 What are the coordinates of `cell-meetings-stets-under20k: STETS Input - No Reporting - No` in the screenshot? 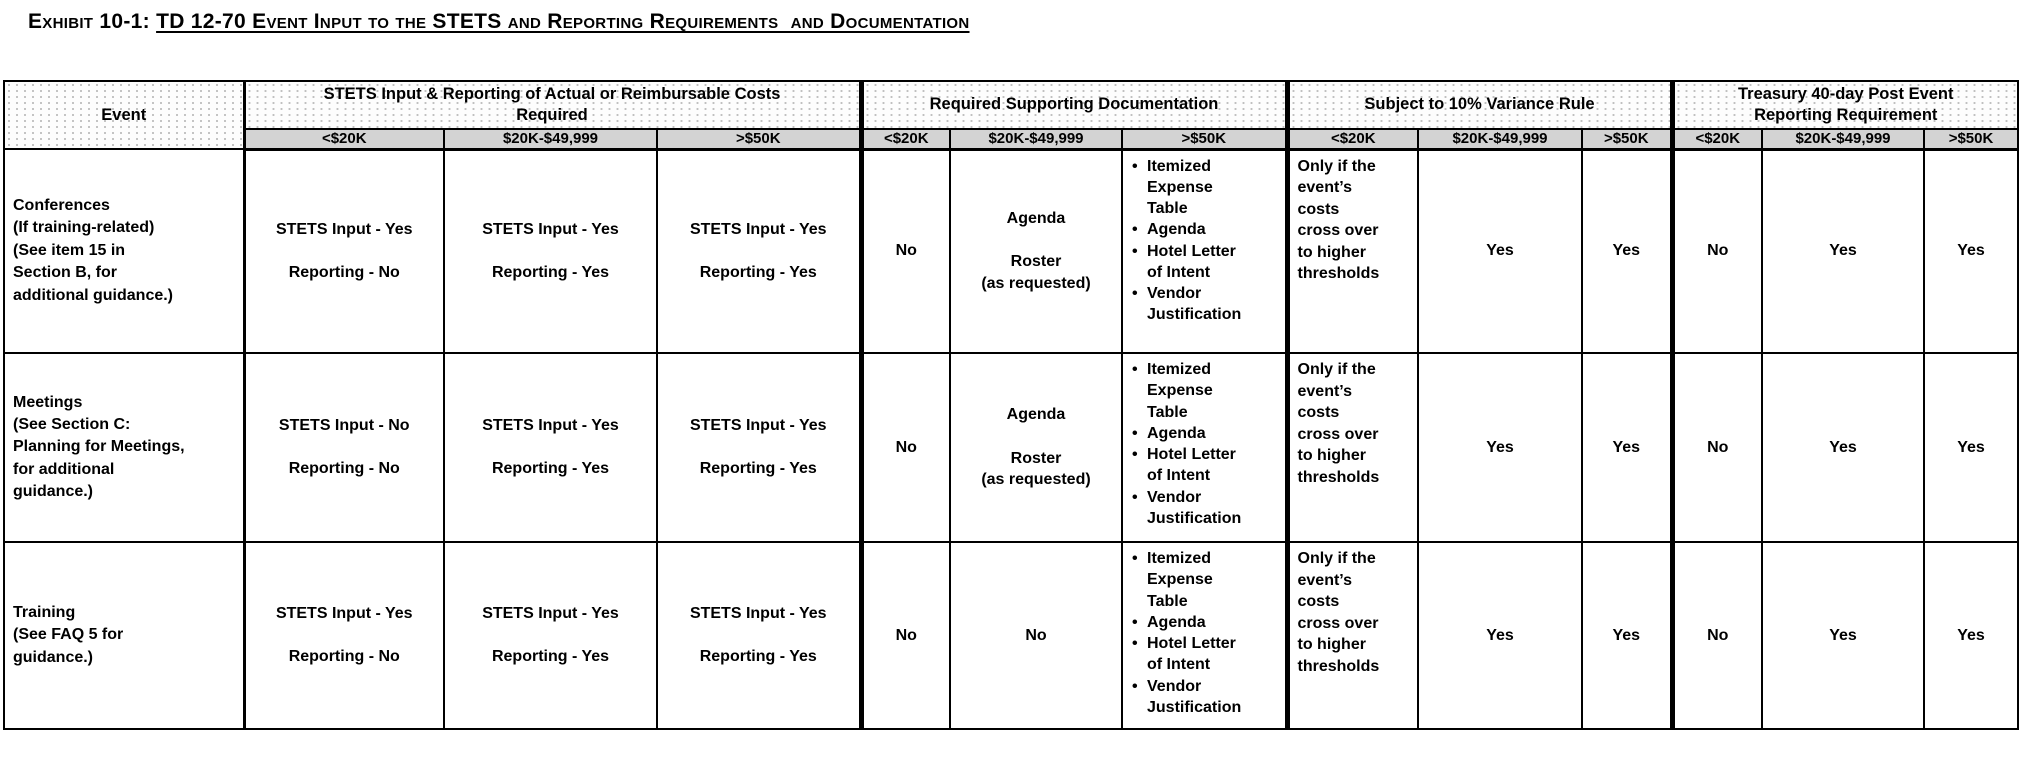 It's located at (344, 447).